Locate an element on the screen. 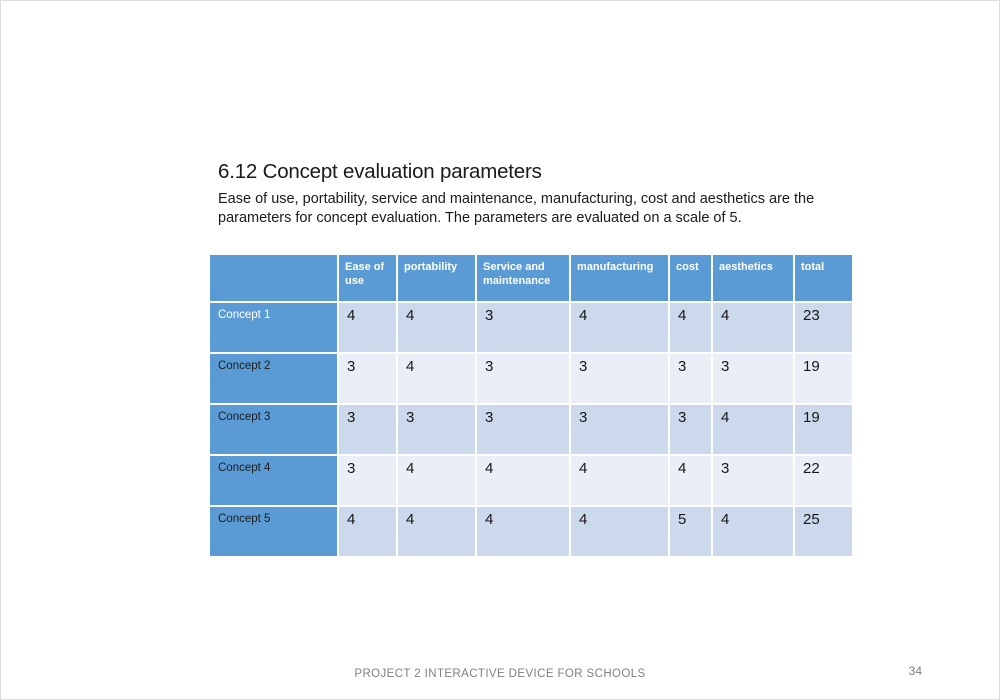 This screenshot has height=700, width=1000. cell-concept5-service: 4 is located at coordinates (523, 531).